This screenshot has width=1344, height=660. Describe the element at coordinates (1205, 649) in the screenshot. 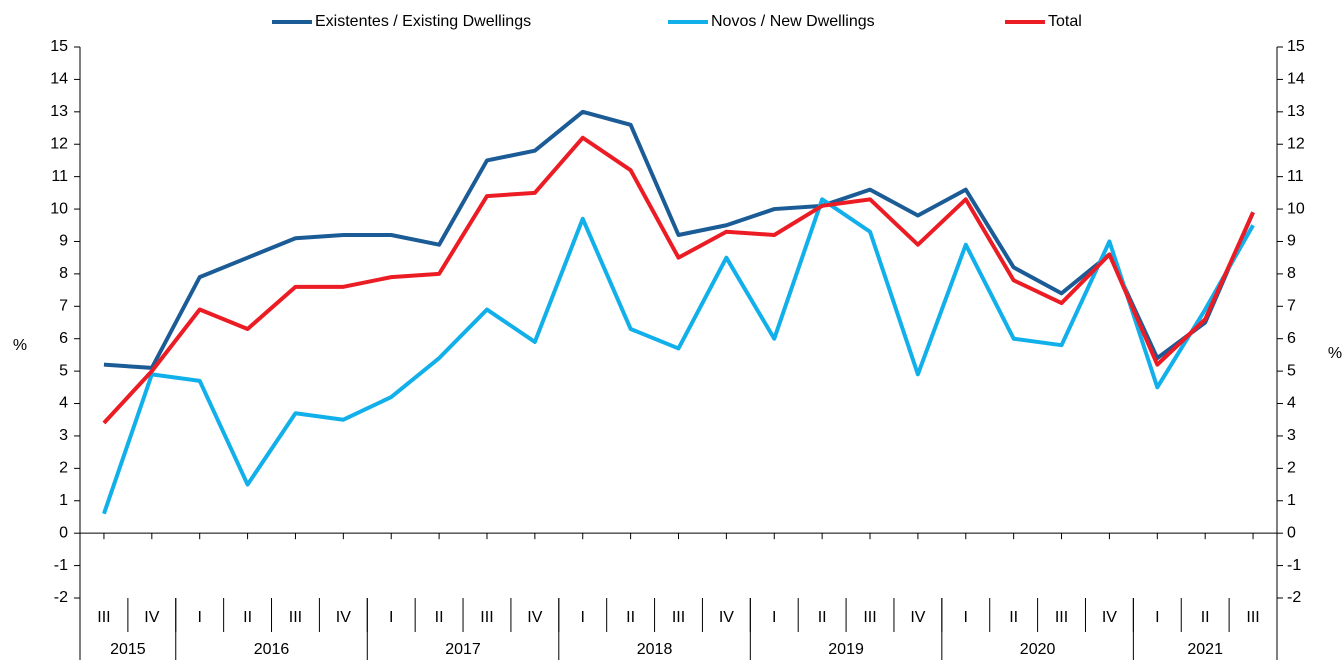

I see `x-group-label: 2021` at that location.